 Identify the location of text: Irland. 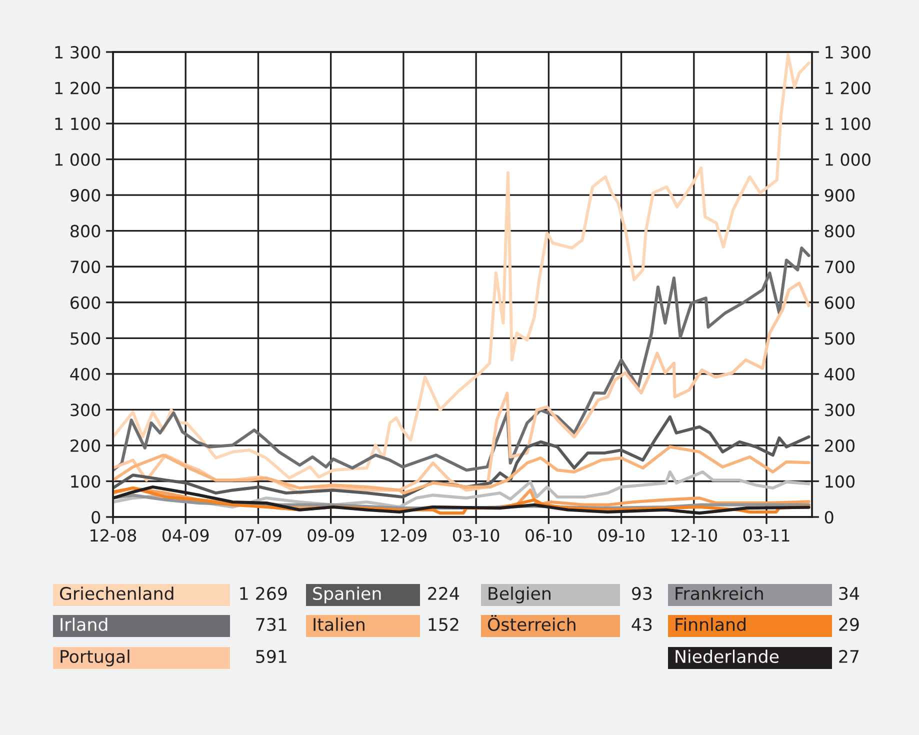
(84, 625).